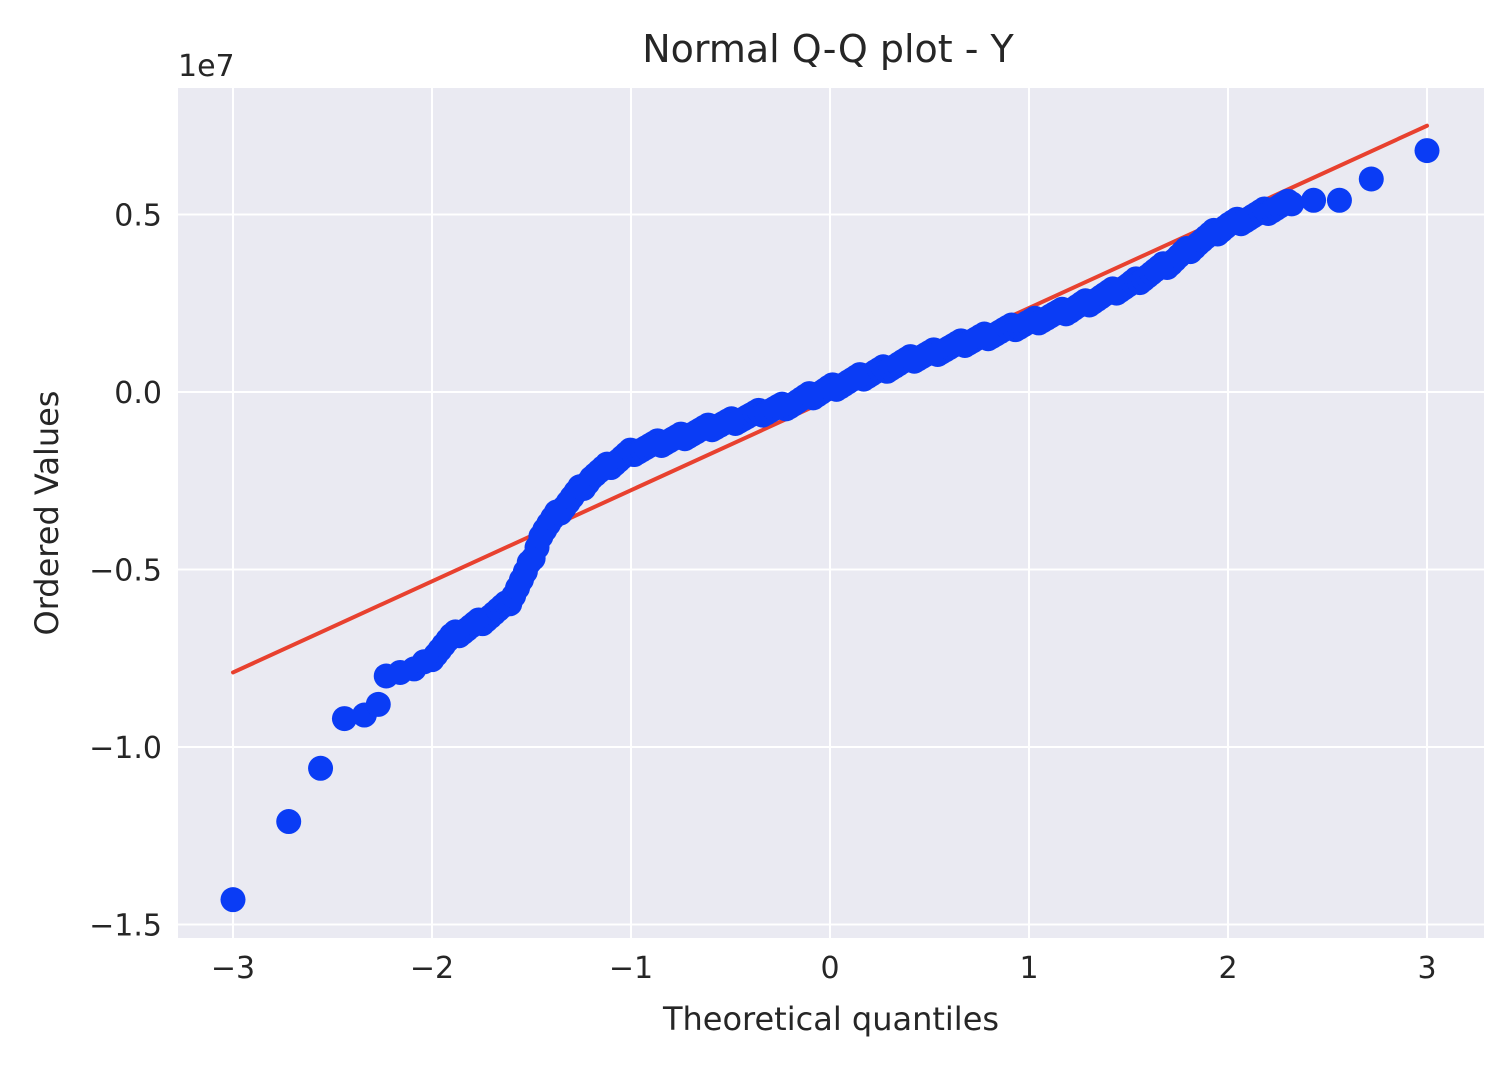 This screenshot has width=1508, height=1066. Describe the element at coordinates (47, 513) in the screenshot. I see `y-axis-title: Ordered Values` at that location.